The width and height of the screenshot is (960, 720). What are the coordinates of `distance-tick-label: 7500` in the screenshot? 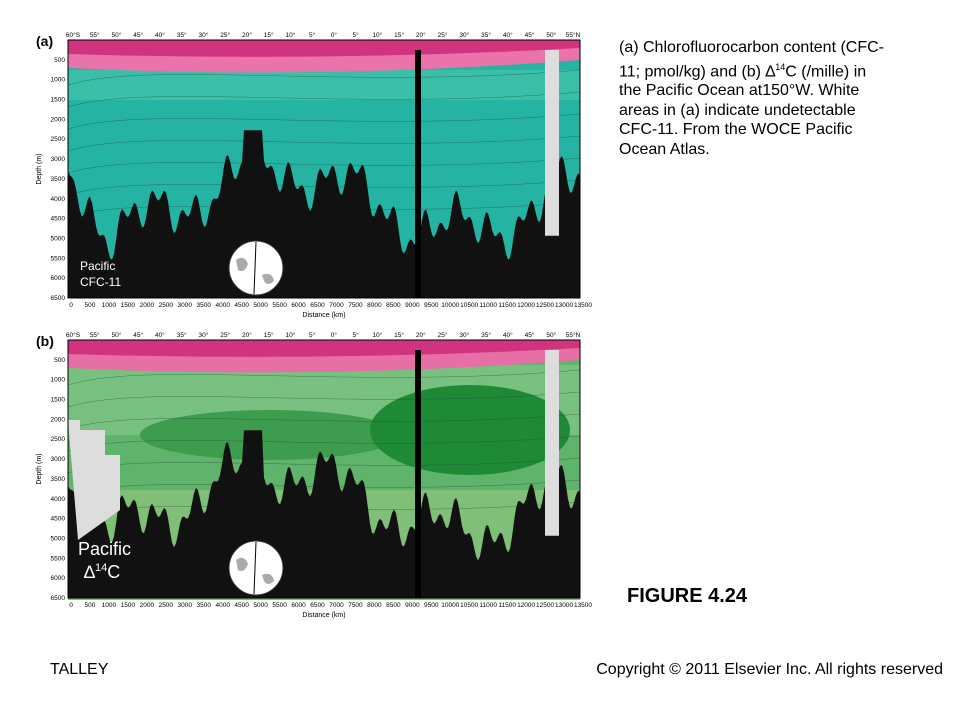 It's located at (355, 605).